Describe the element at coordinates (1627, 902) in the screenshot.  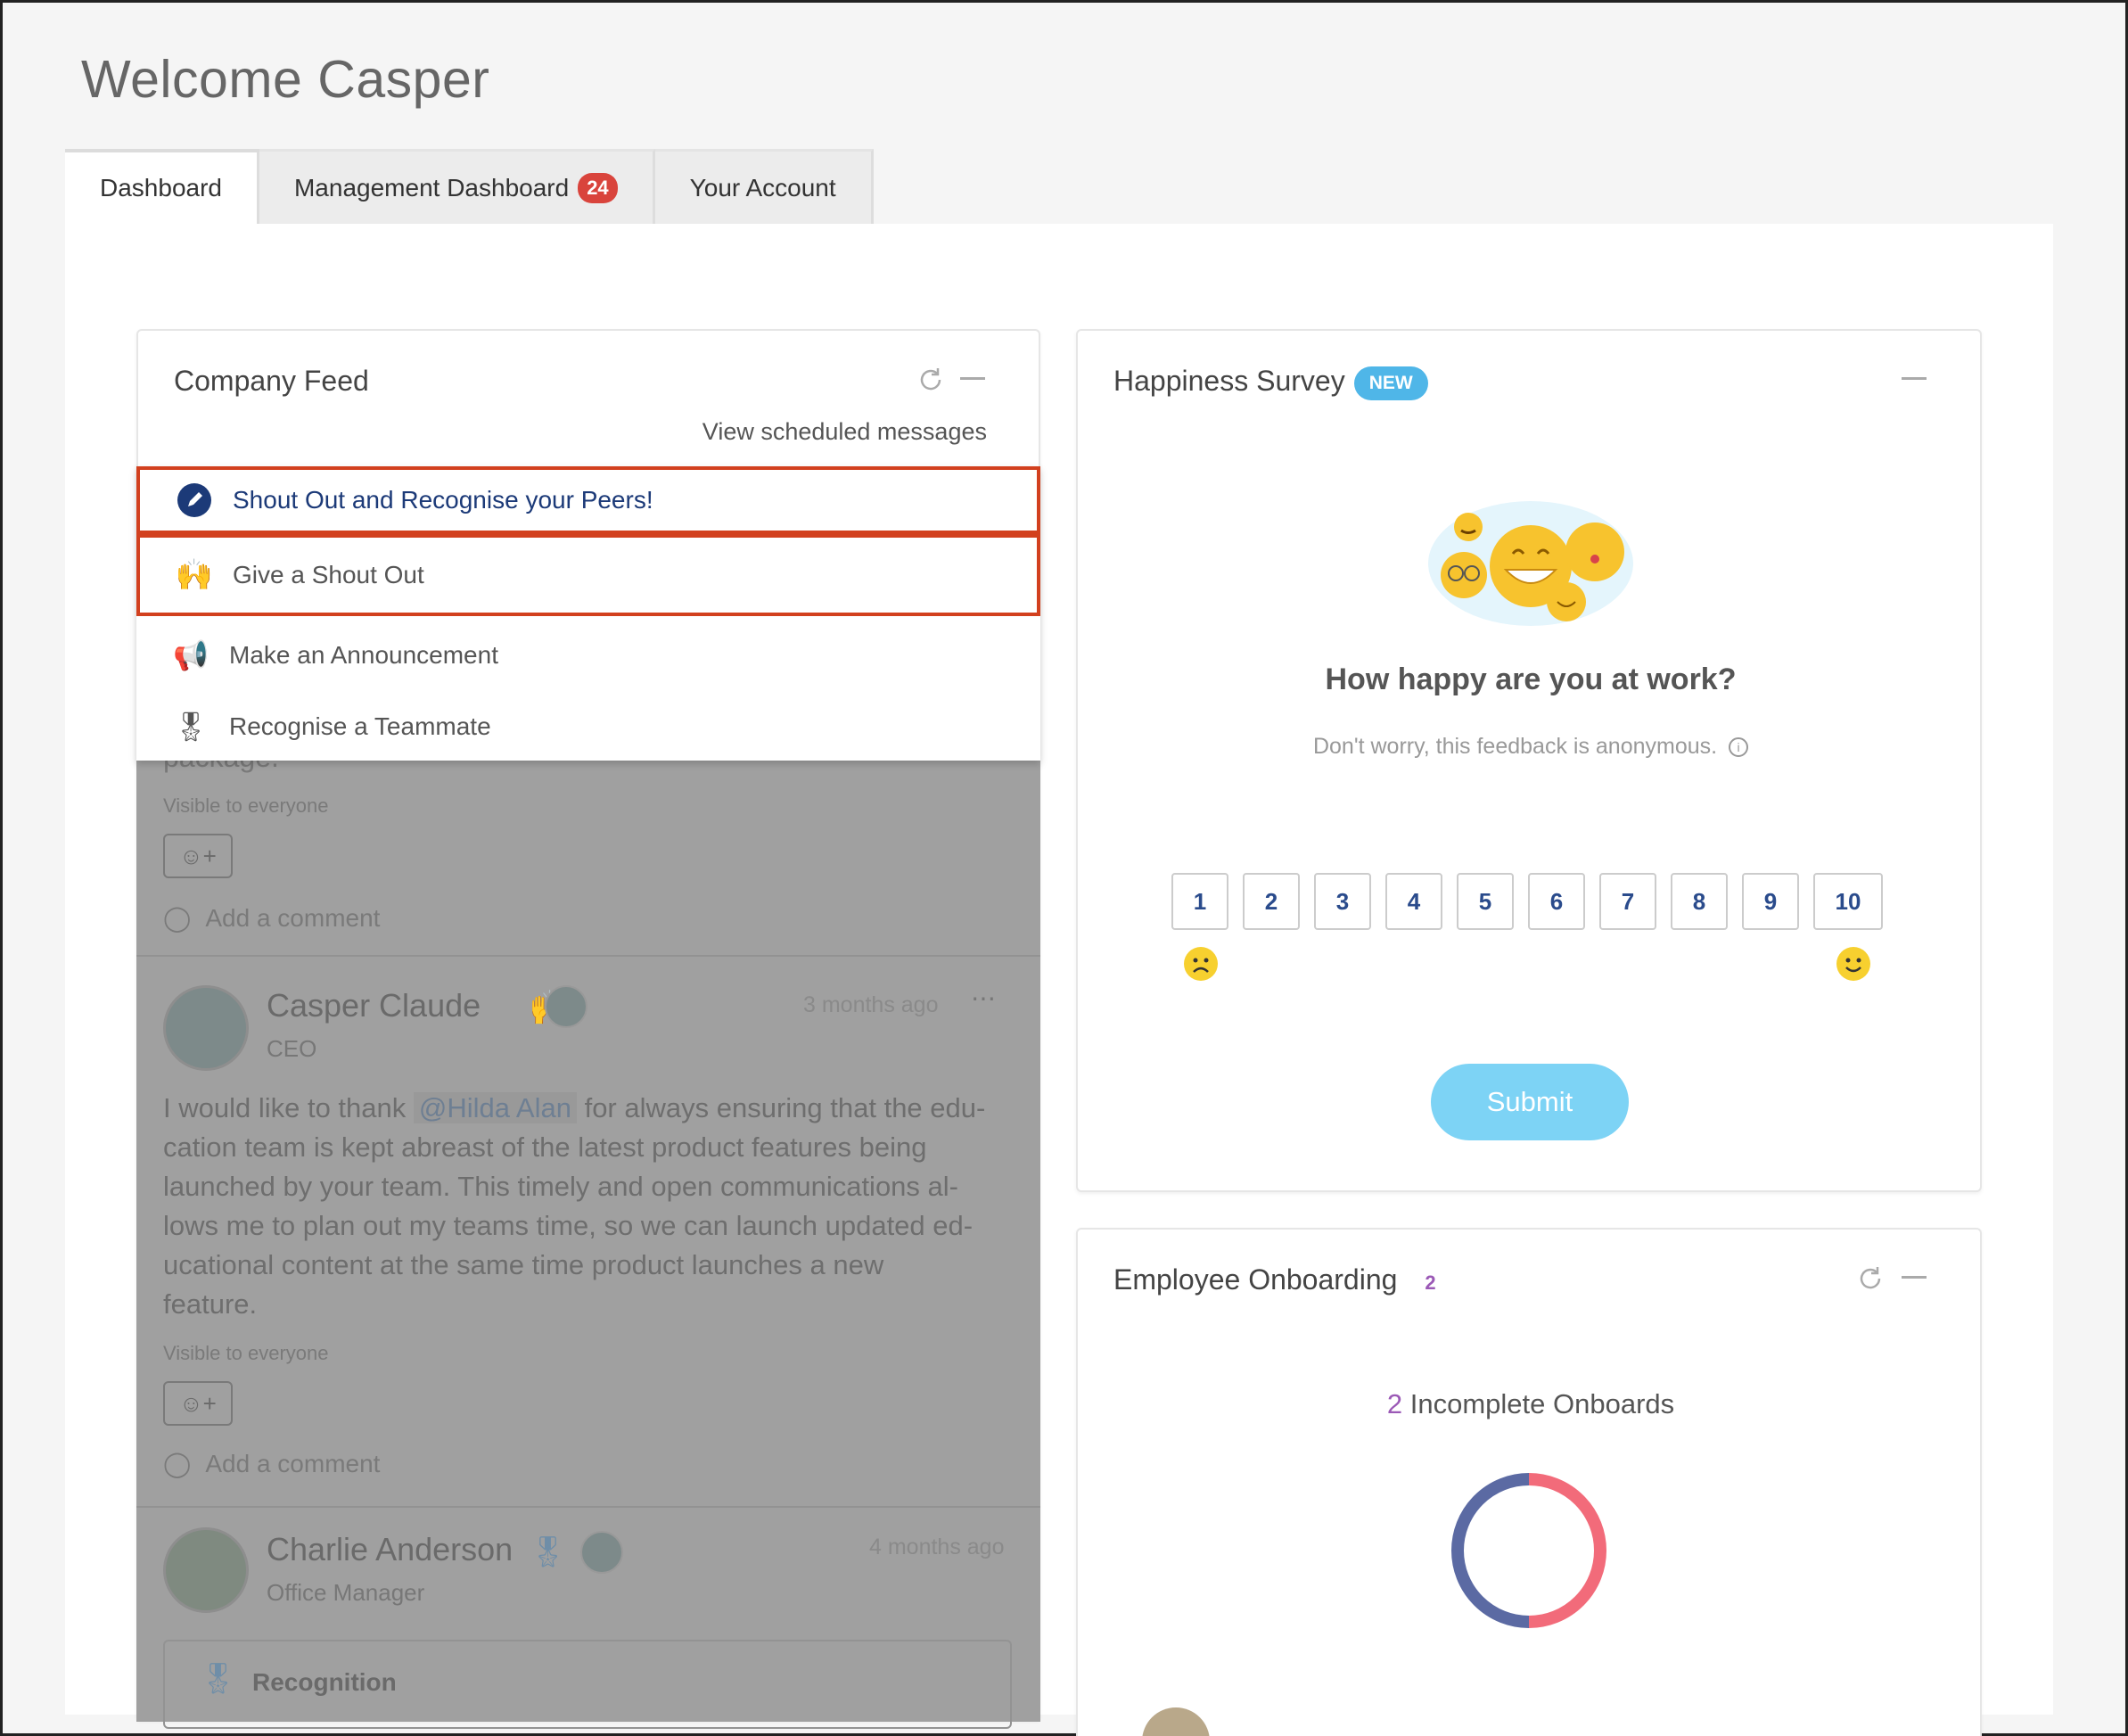
I see `rating-option-7: 7` at that location.